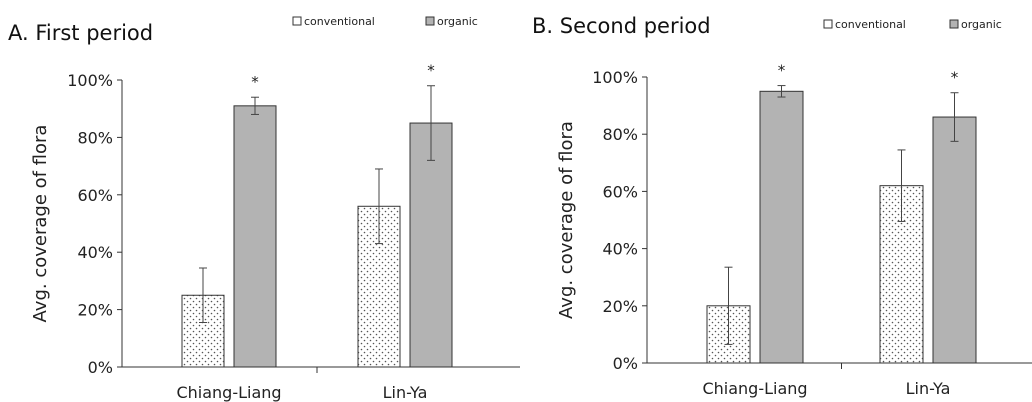 The width and height of the screenshot is (1032, 402). What do you see at coordinates (954, 240) in the screenshot?
I see `bar-organic-lin-ya` at bounding box center [954, 240].